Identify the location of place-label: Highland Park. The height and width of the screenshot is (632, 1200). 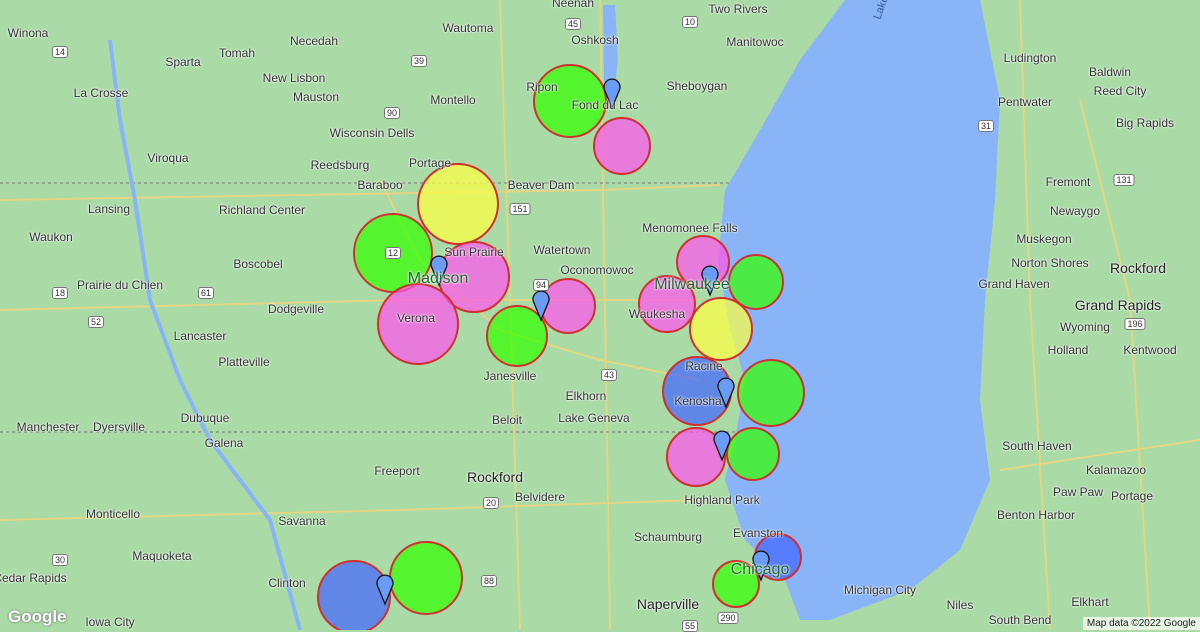
(722, 500).